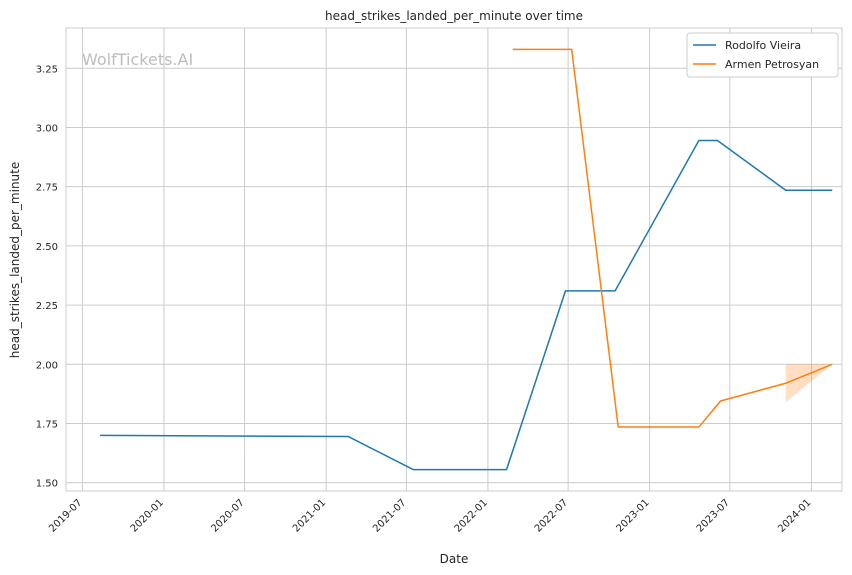 This screenshot has width=852, height=575. Describe the element at coordinates (65, 515) in the screenshot. I see `x-tick-label: 2019-07` at that location.